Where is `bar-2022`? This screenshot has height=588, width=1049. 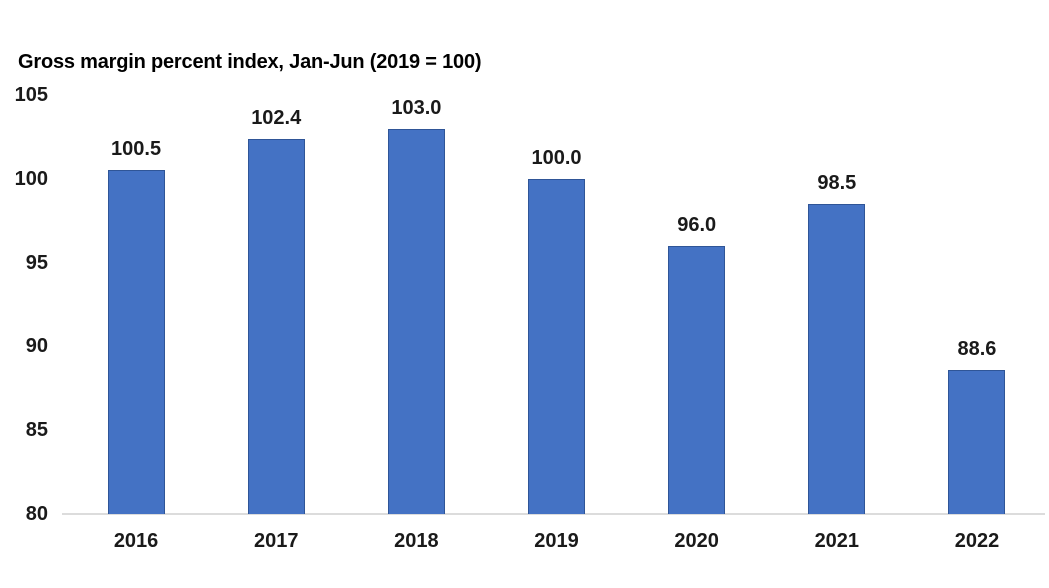 bar-2022 is located at coordinates (977, 441).